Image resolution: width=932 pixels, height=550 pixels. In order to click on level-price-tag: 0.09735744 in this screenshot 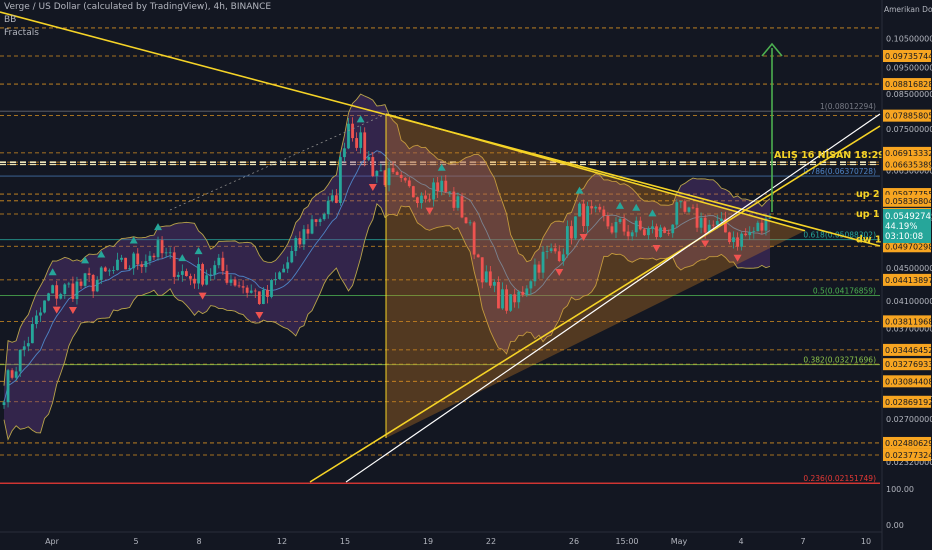, I will do `click(907, 56)`.